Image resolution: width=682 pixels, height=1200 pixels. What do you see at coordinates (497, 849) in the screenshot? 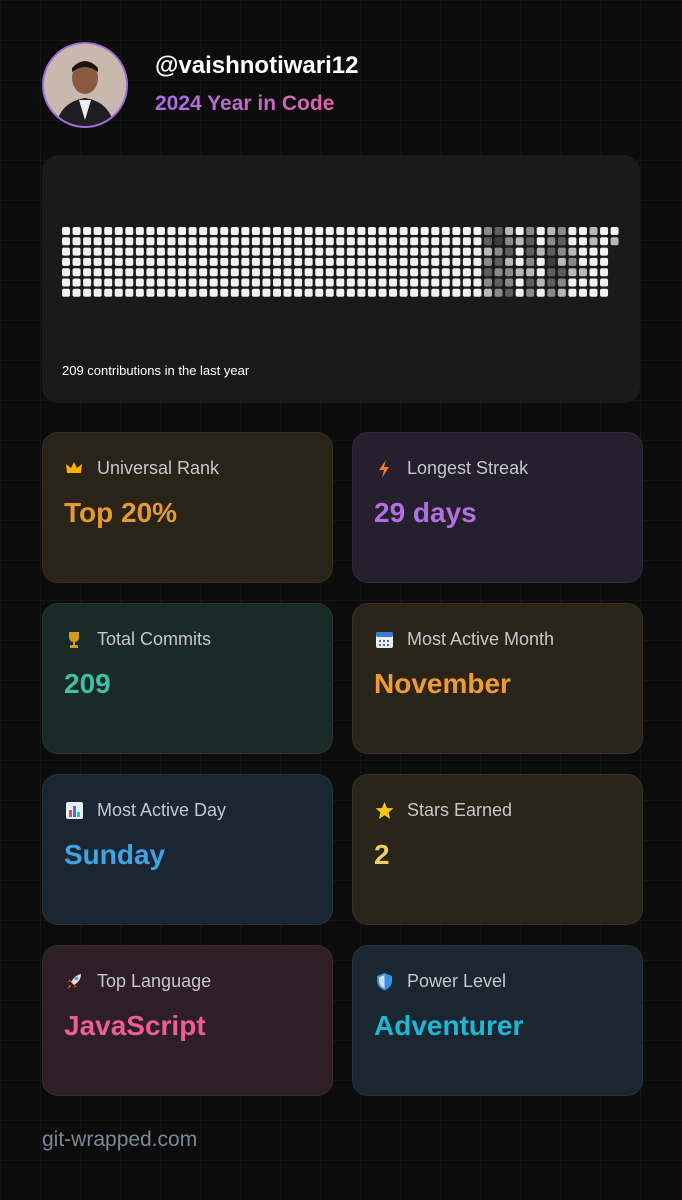
I see `stat-card: Stars Earned 2` at bounding box center [497, 849].